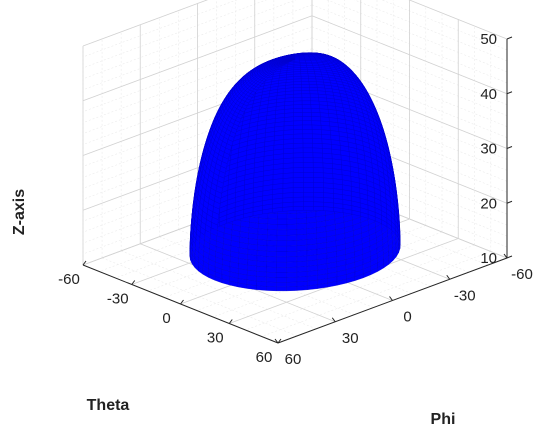  Describe the element at coordinates (293, 359) in the screenshot. I see `phi-tick-label: 60` at that location.